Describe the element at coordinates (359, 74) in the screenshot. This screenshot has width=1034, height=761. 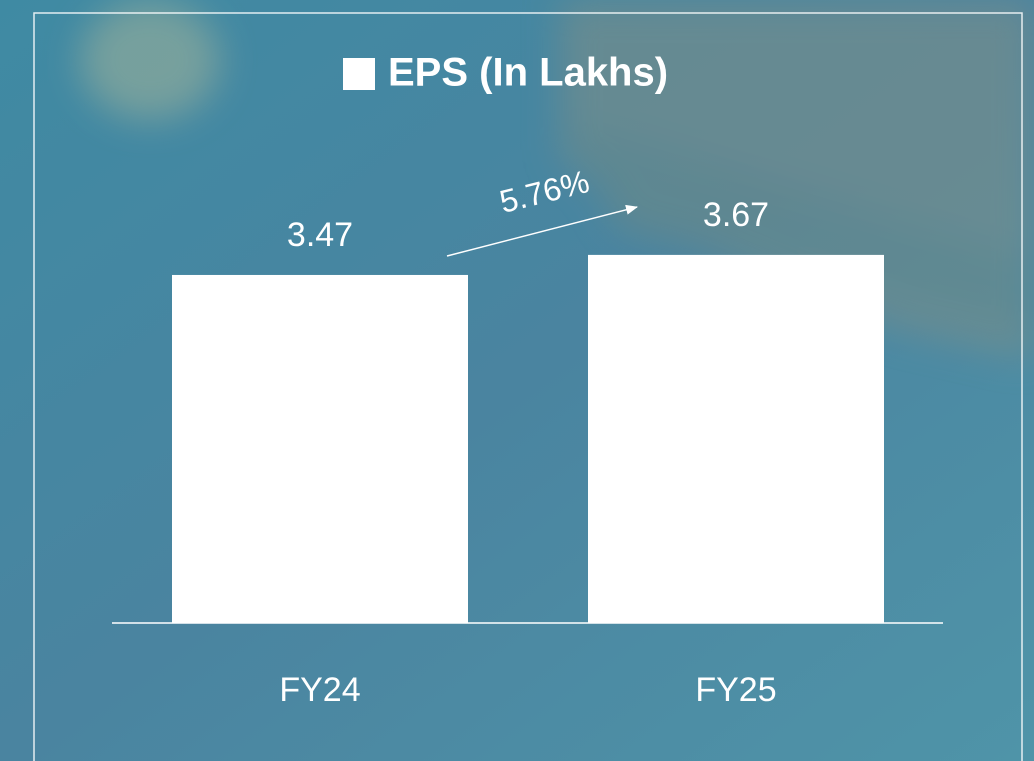
I see `legend-marker` at that location.